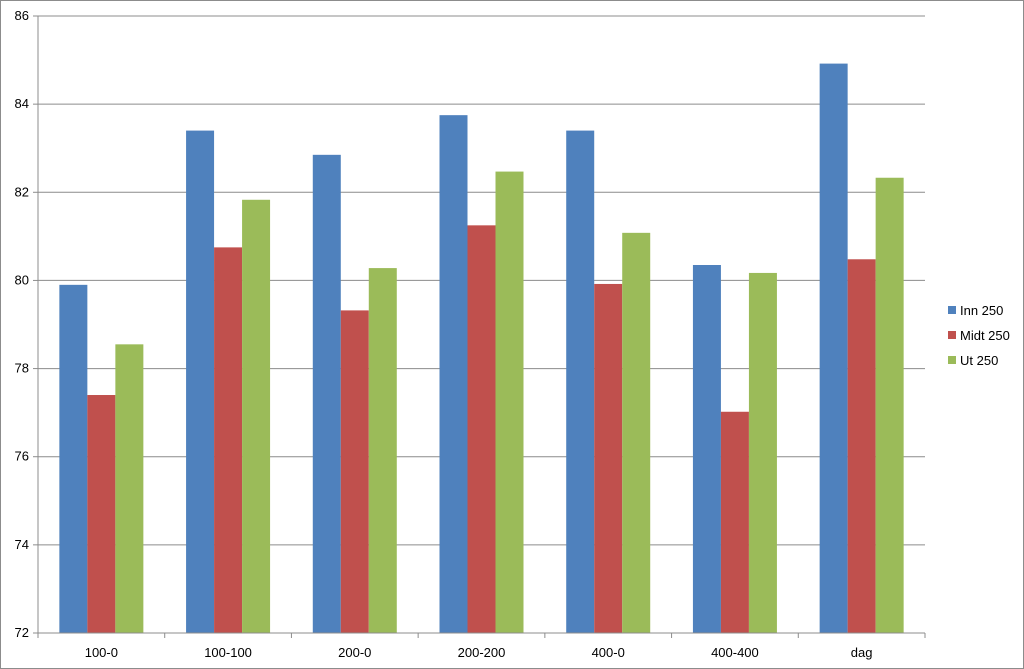  Describe the element at coordinates (608, 652) in the screenshot. I see `x-tick-label: 400-0` at that location.